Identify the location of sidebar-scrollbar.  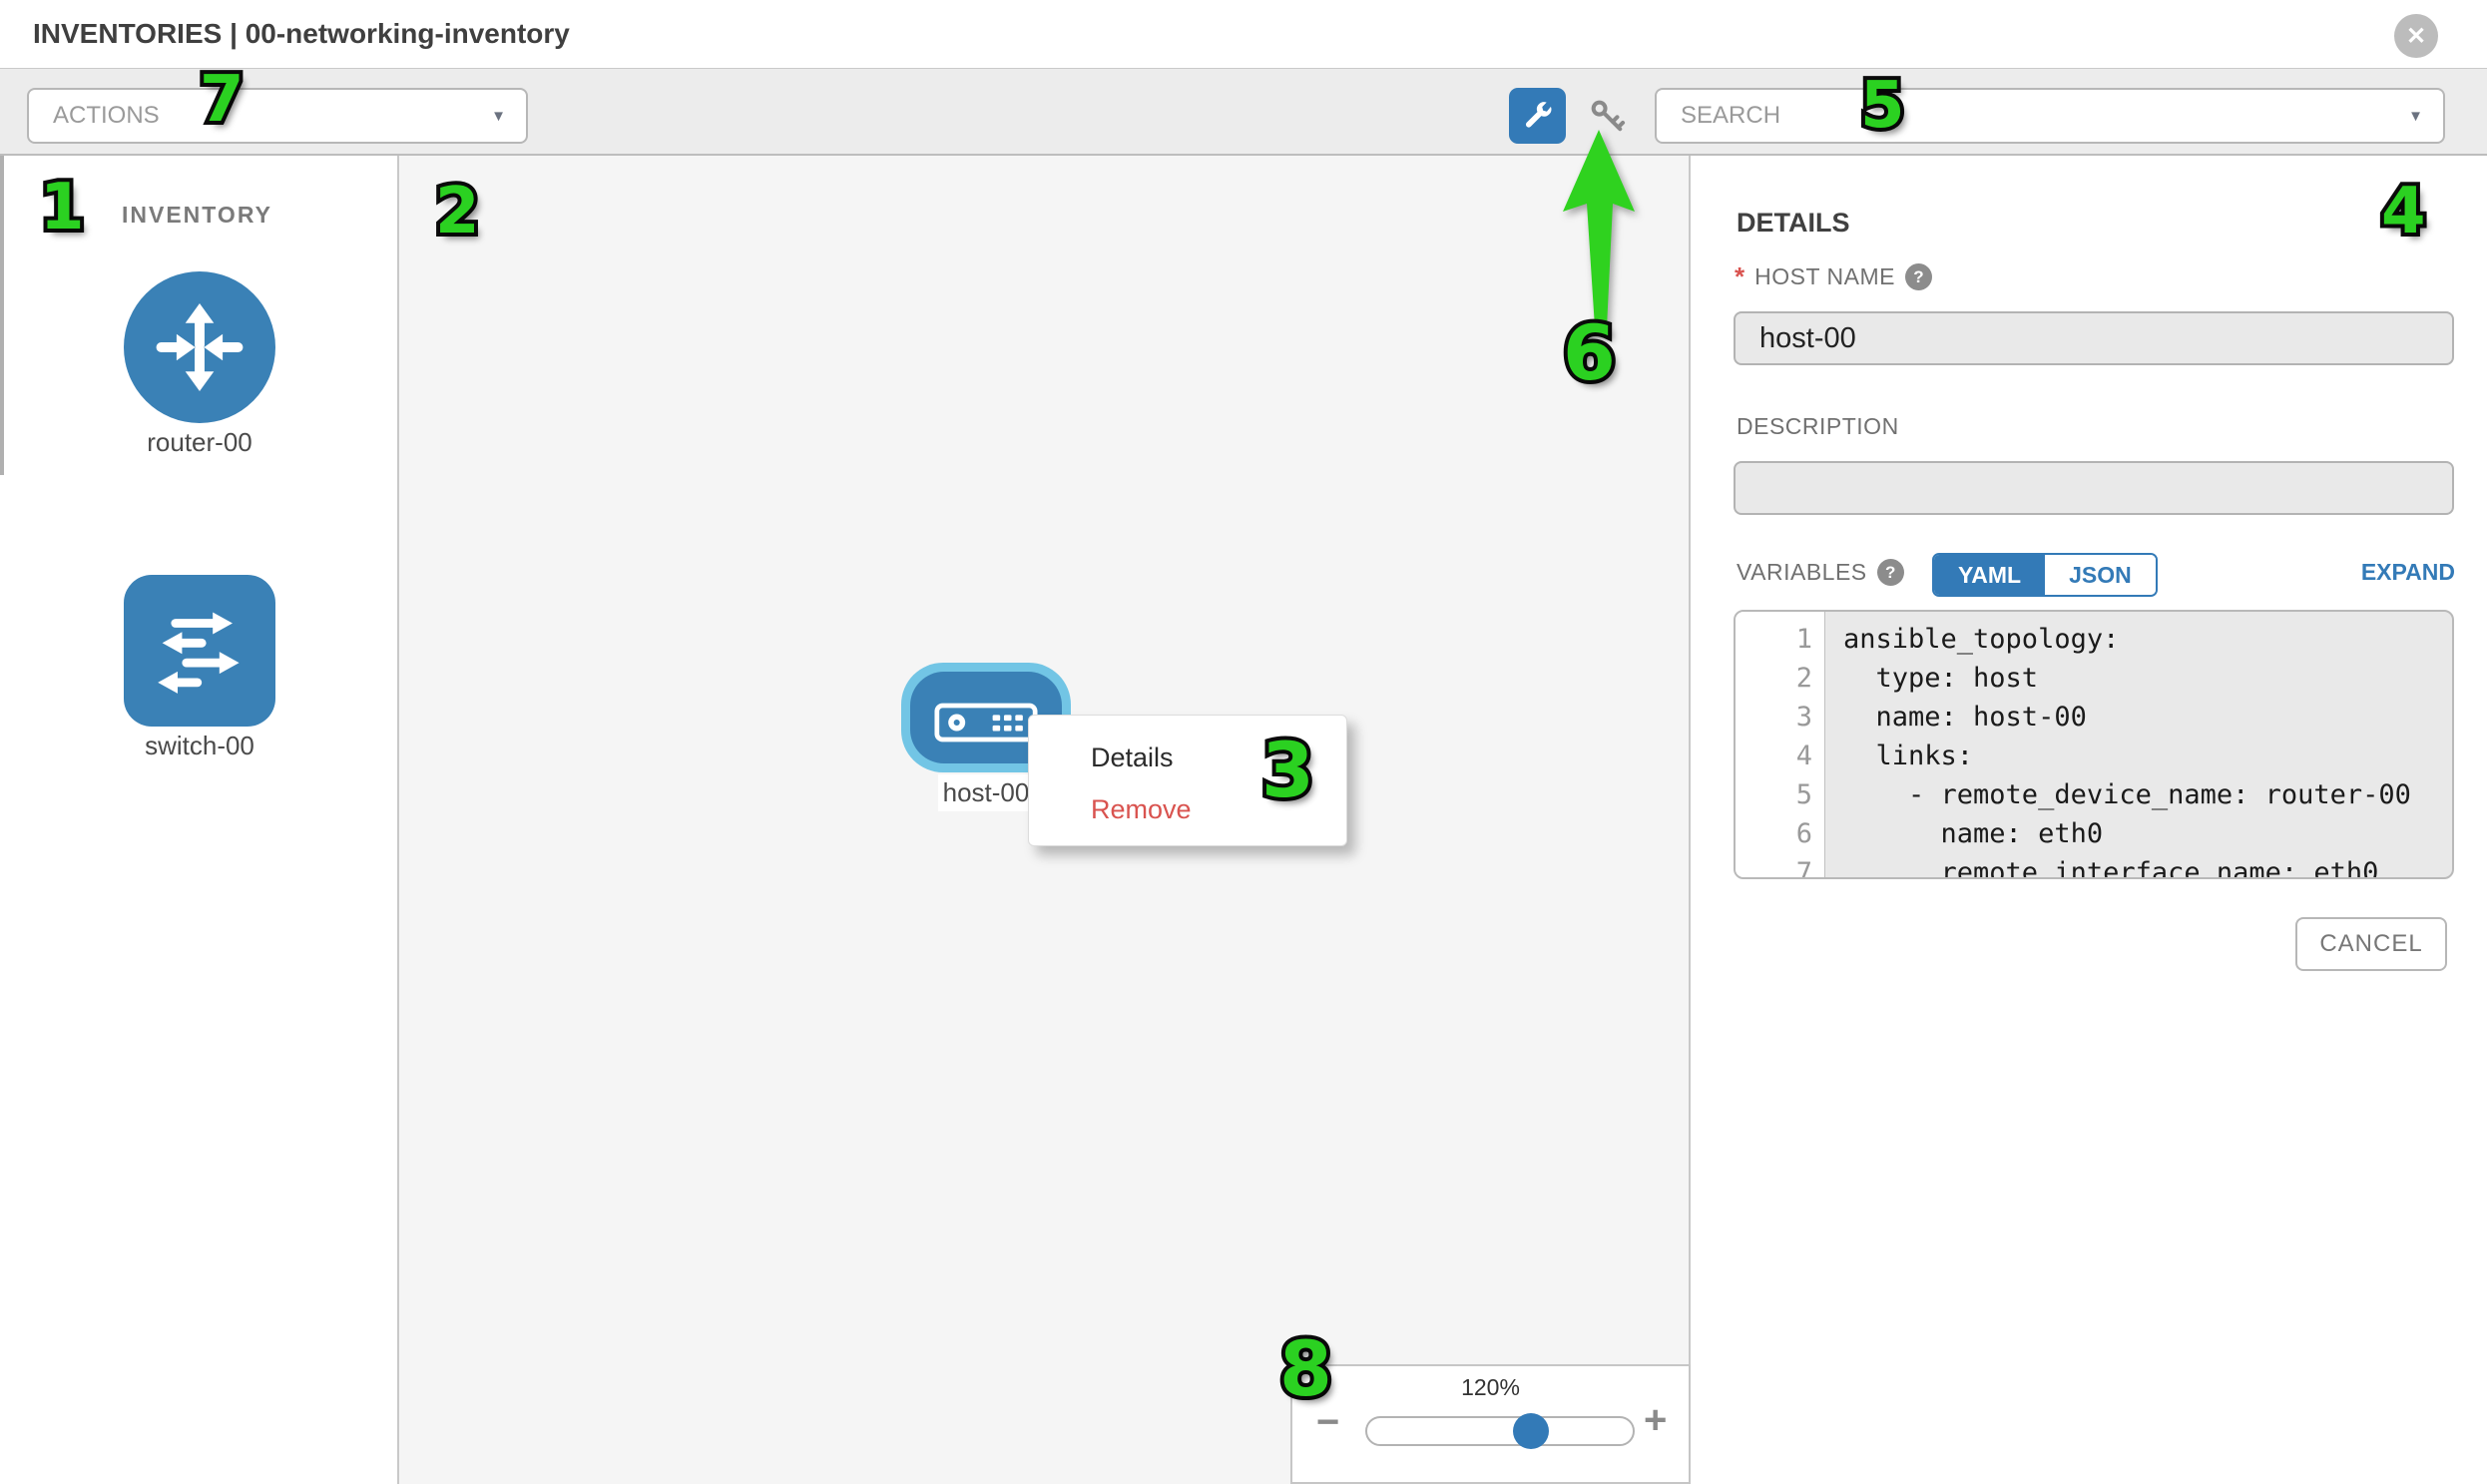
(2, 315).